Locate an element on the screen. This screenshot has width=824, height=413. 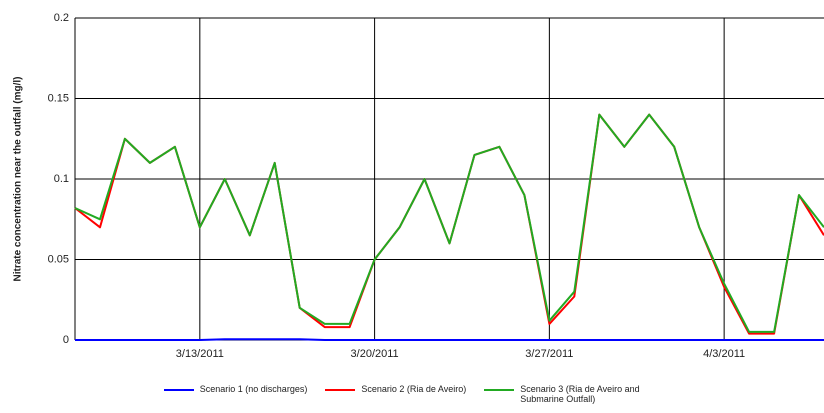
y-tick-label: 0.05 is located at coordinates (58, 259).